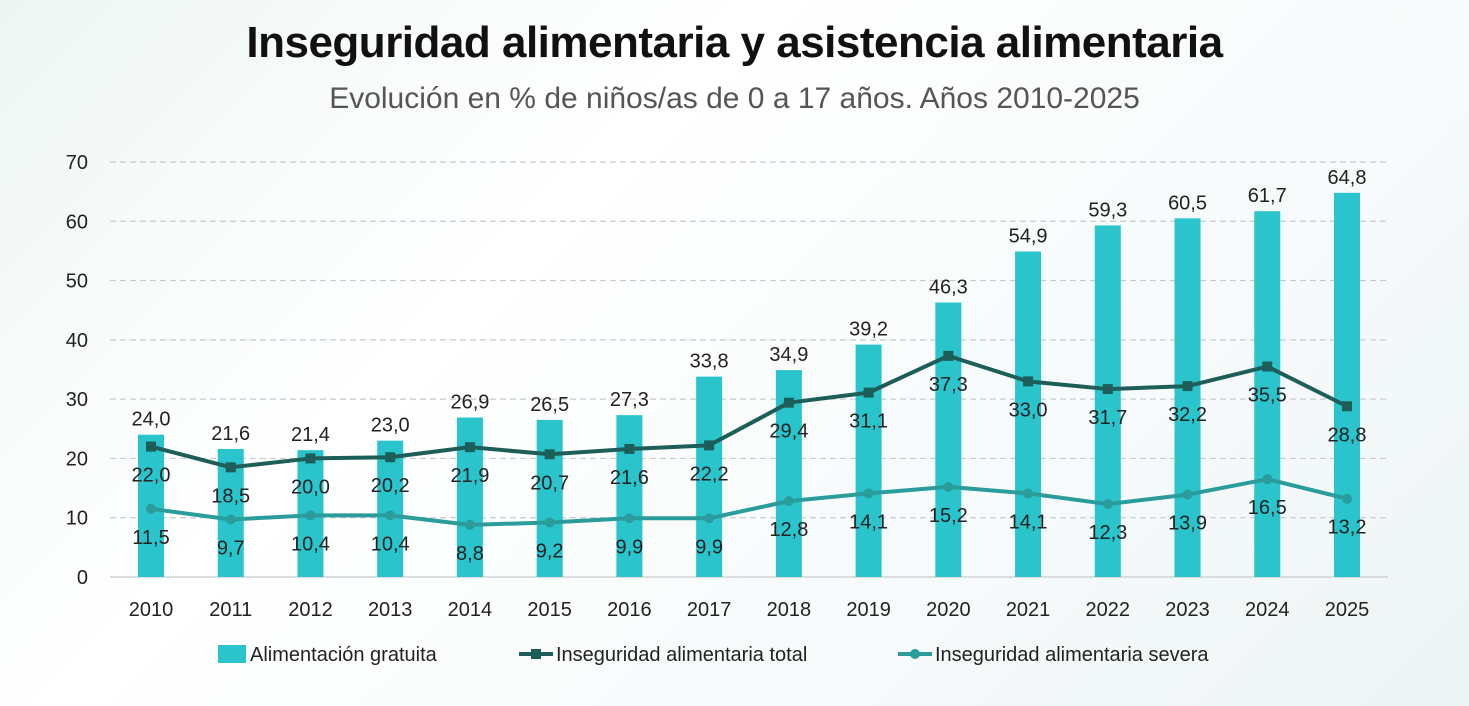  Describe the element at coordinates (1187, 415) in the screenshot. I see `line-data-label: 32,2` at that location.